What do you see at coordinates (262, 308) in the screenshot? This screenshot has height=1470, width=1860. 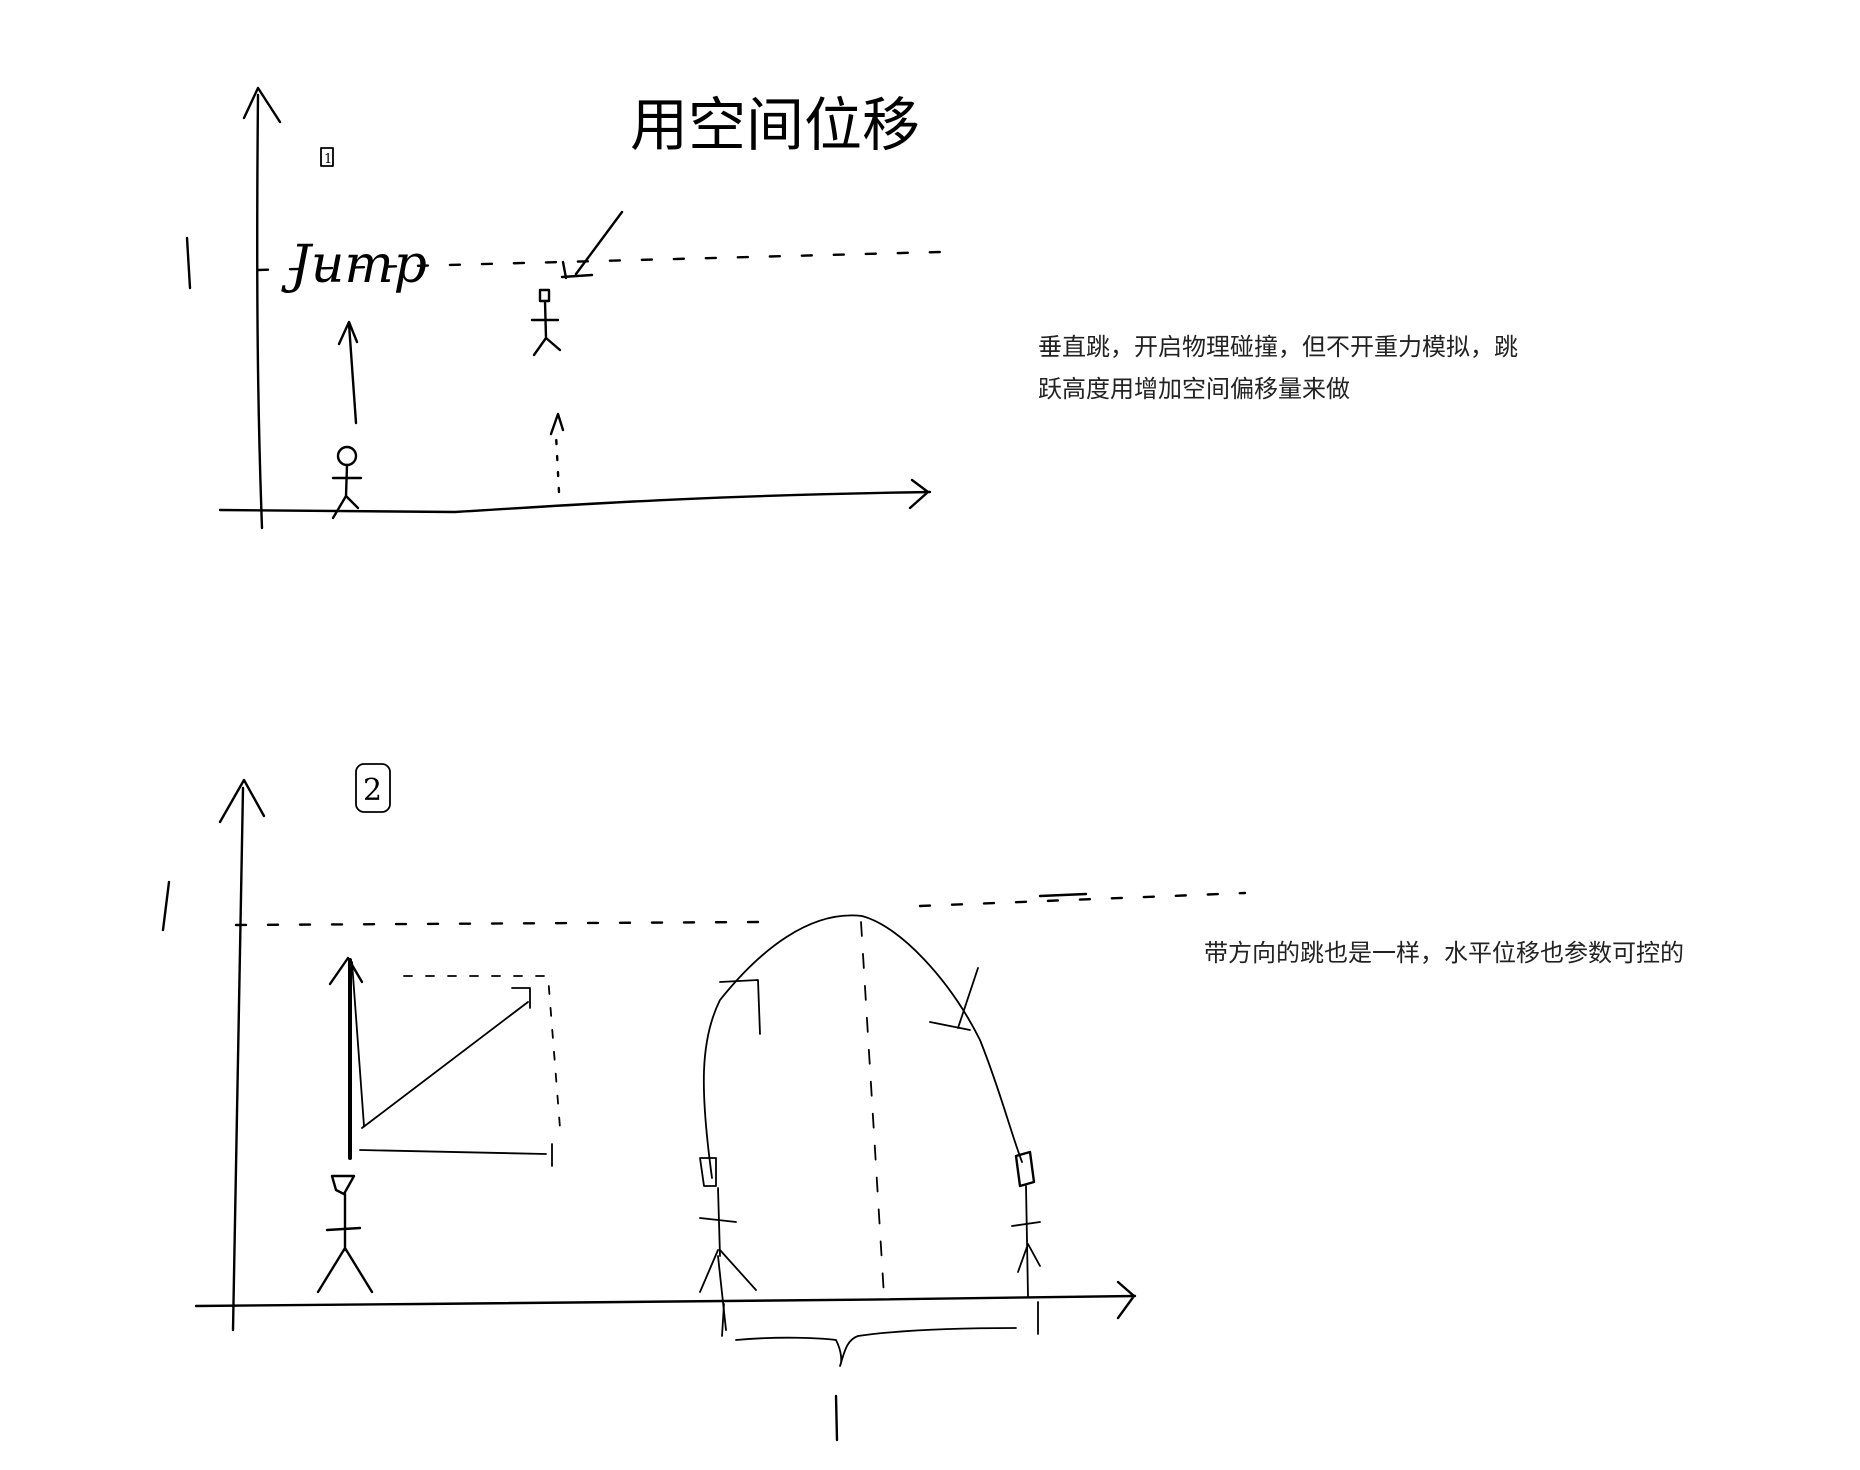 I see `sketch-1-y-axis` at bounding box center [262, 308].